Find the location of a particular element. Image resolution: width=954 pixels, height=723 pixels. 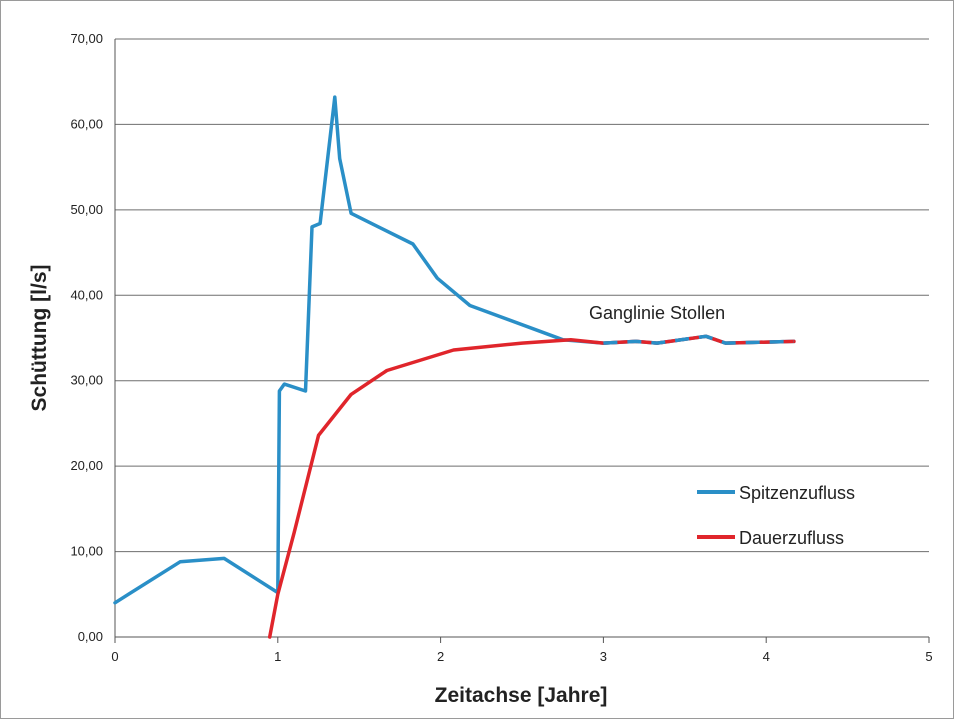

x-tick-label: 2 is located at coordinates (440, 656).